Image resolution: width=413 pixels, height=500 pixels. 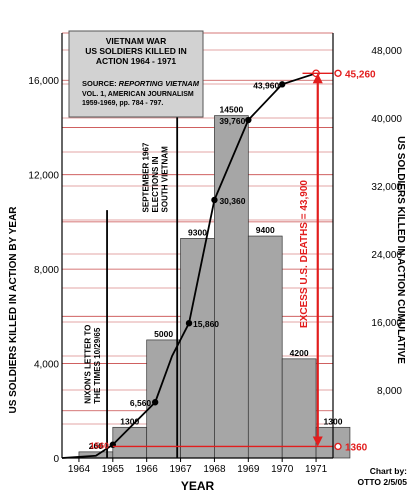 I want to click on info-box-source: SOURCE: REPORTING VIETNAM, so click(x=141, y=83).